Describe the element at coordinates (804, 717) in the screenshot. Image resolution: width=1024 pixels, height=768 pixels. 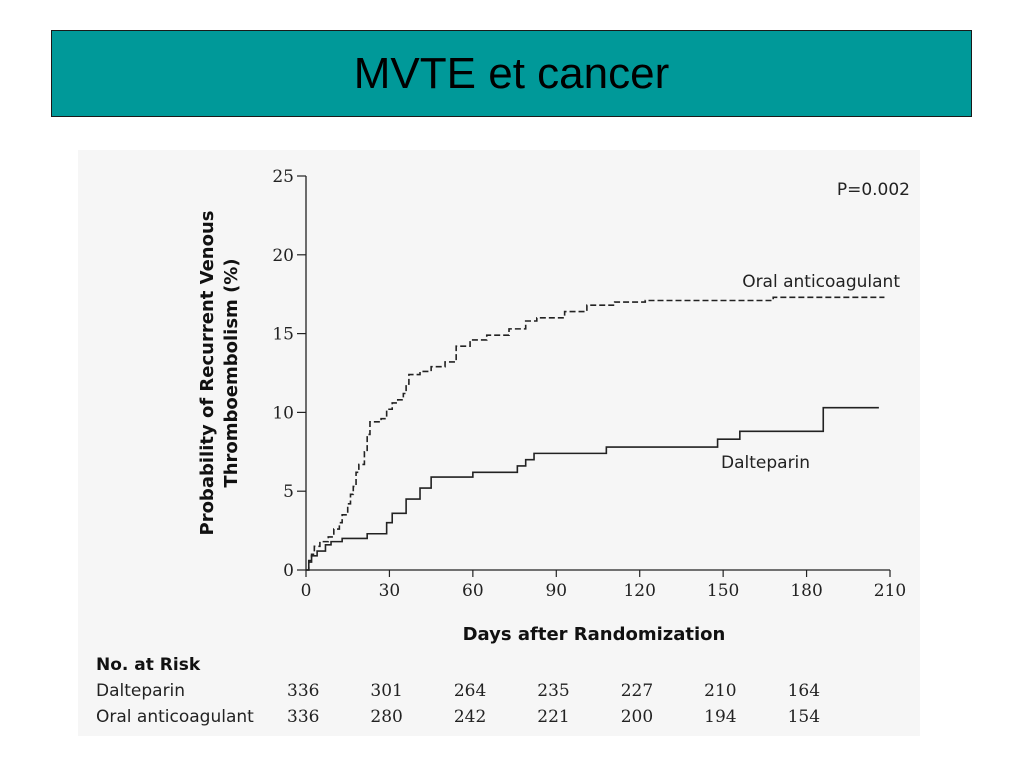
I see `at-risk-value: 154` at that location.